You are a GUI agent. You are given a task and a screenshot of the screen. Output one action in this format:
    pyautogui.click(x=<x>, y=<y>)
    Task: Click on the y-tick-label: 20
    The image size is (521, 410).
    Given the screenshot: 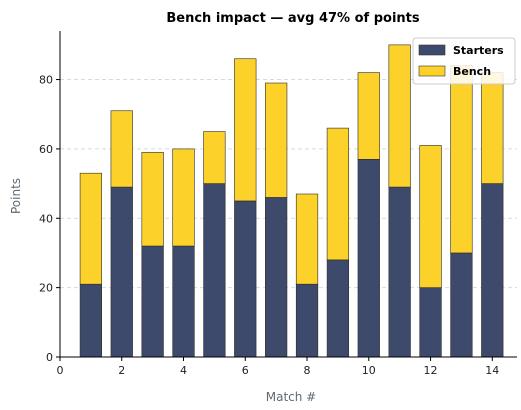 What is the action you would take?
    pyautogui.click(x=46, y=288)
    